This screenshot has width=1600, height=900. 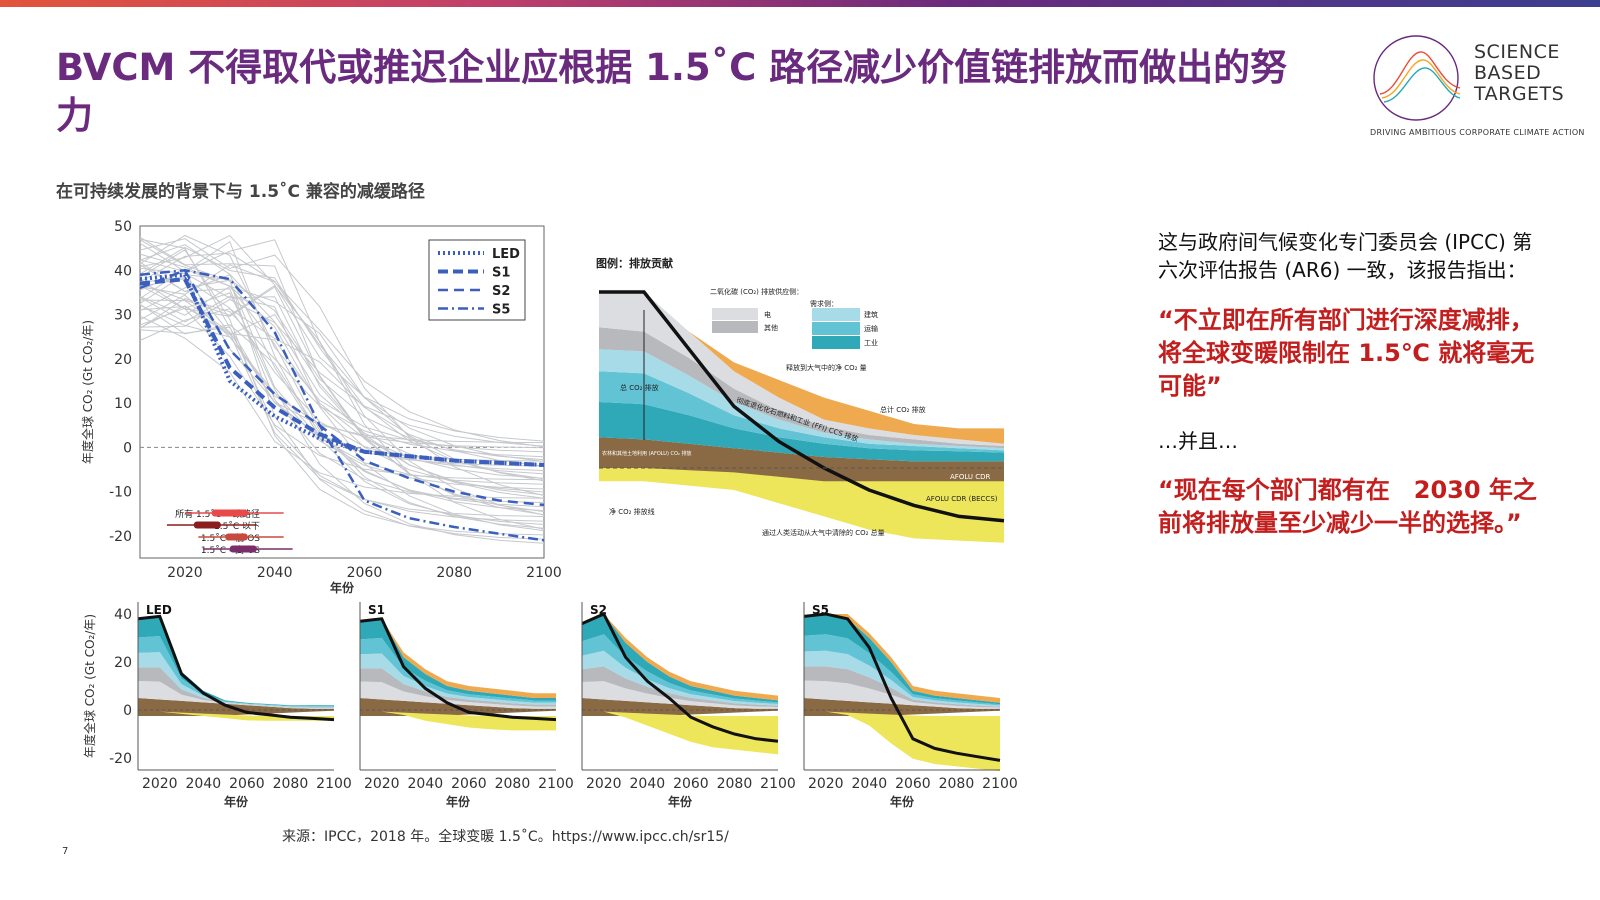 I want to click on demand-legend-label: 工业, so click(x=871, y=342).